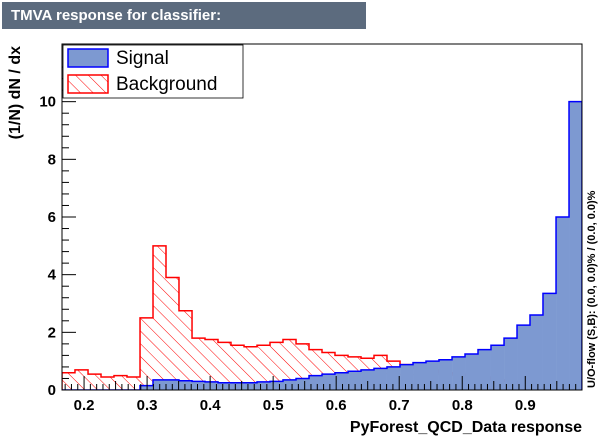 The width and height of the screenshot is (598, 443). I want to click on x-tick-label: 0.3, so click(147, 405).